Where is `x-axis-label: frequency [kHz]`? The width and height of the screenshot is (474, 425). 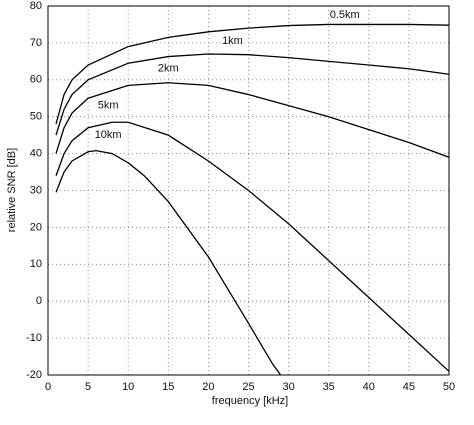 x-axis-label: frequency [kHz] is located at coordinates (250, 401).